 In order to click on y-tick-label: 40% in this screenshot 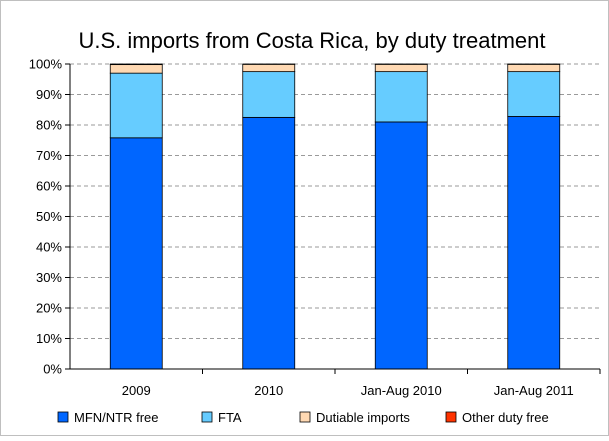, I will do `click(49, 247)`.